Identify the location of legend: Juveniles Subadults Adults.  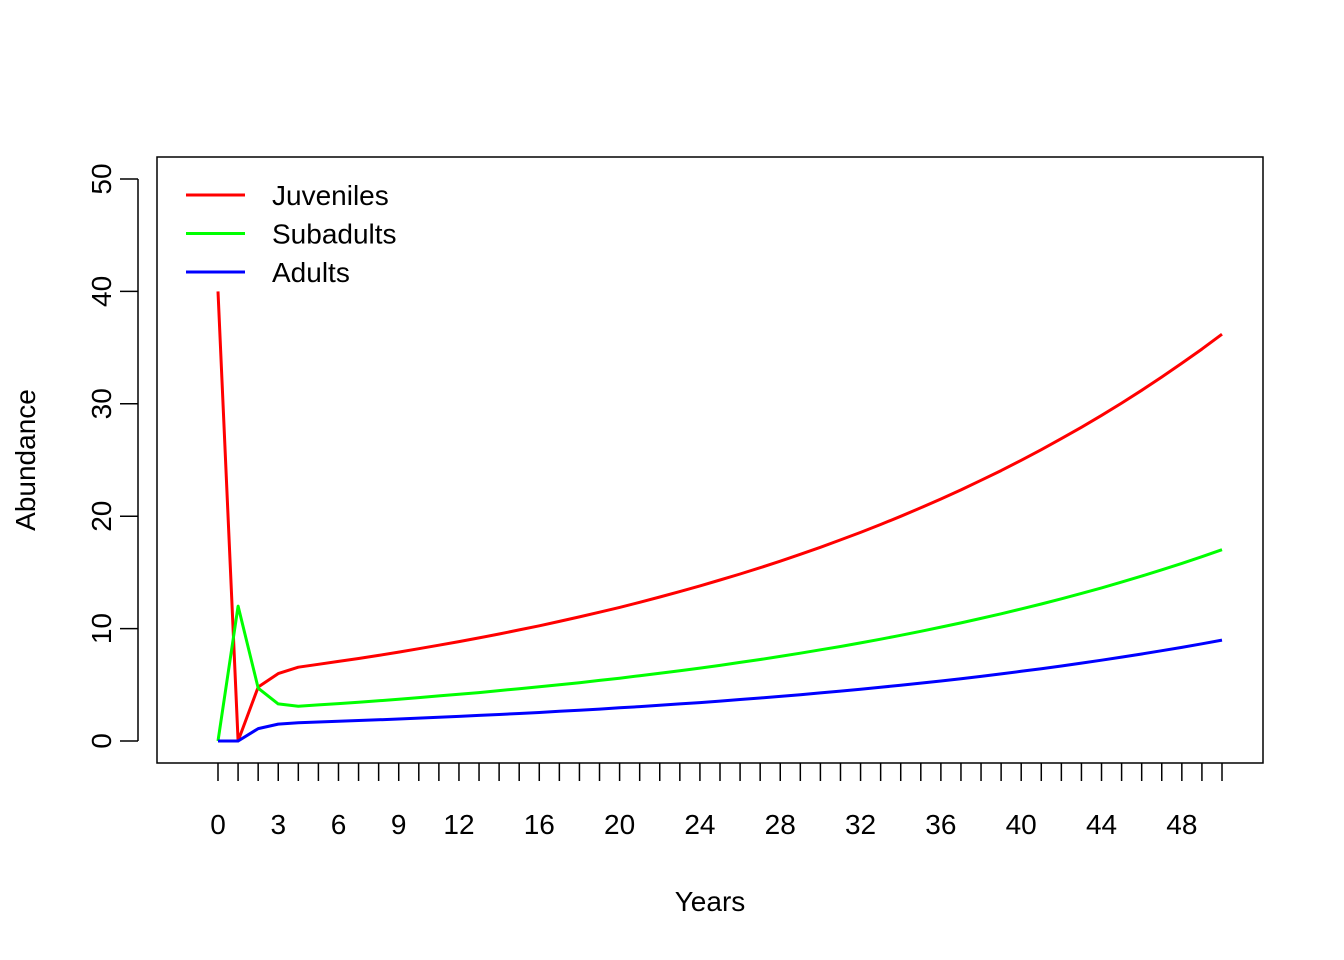
(291, 234).